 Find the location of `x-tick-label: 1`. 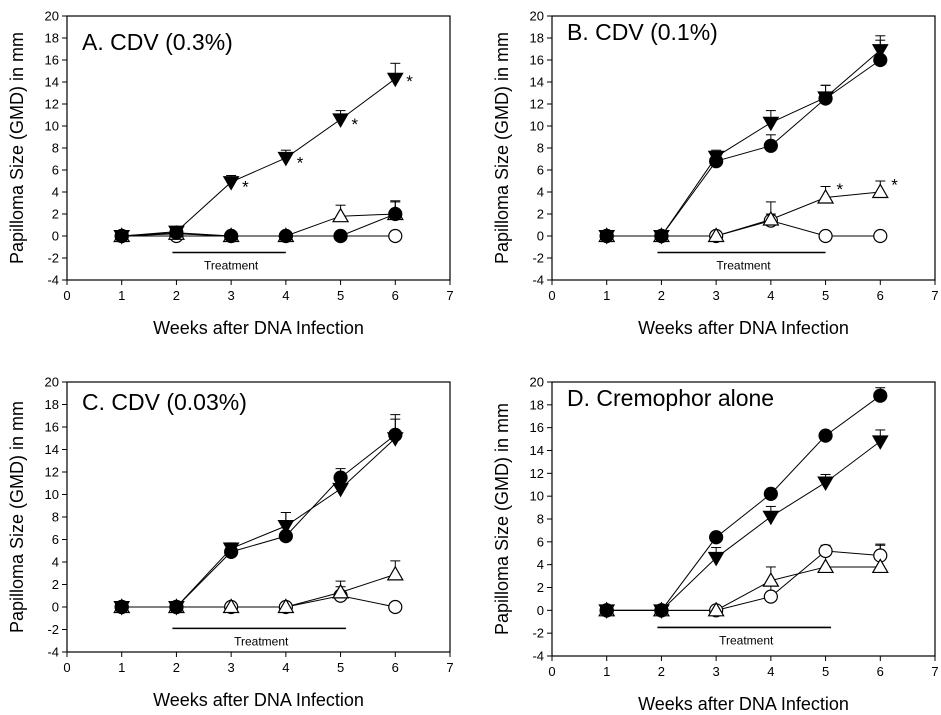

x-tick-label: 1 is located at coordinates (606, 671).